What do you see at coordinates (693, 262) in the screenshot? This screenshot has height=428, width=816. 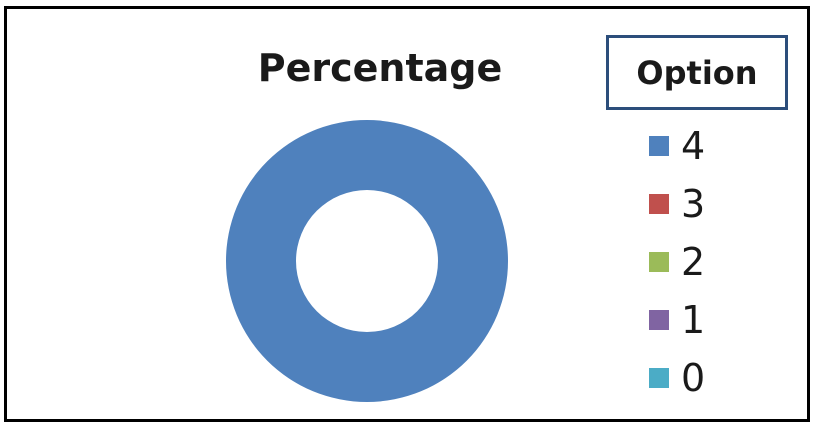 I see `legend-label: 2` at bounding box center [693, 262].